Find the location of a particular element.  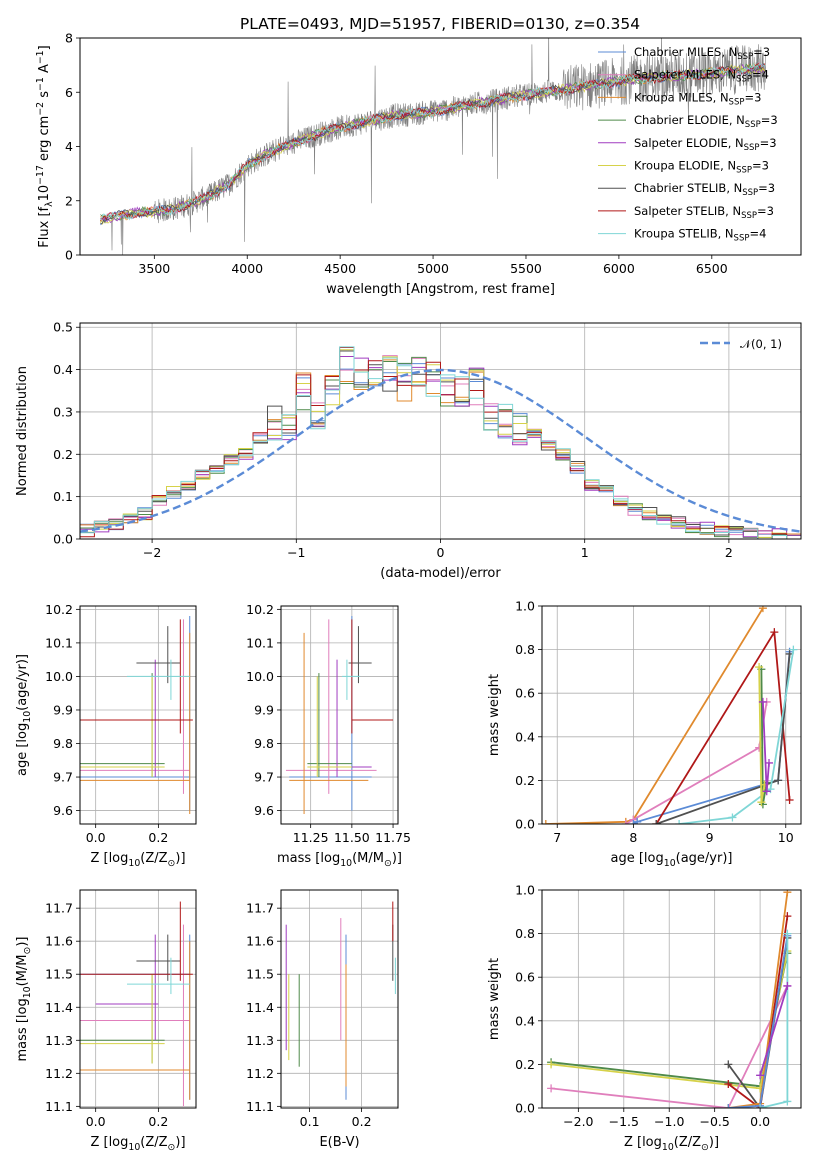

model-spectrum-kroupa-elodie is located at coordinates (433, 145).